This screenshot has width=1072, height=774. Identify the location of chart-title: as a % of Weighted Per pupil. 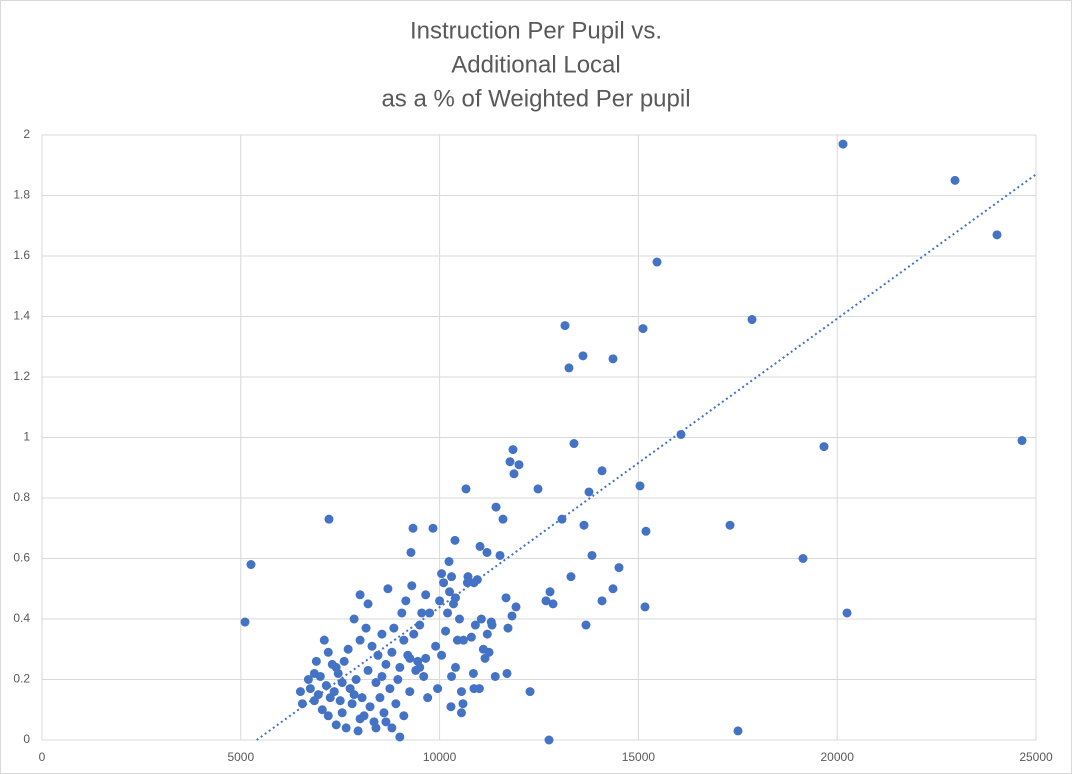
(535, 98).